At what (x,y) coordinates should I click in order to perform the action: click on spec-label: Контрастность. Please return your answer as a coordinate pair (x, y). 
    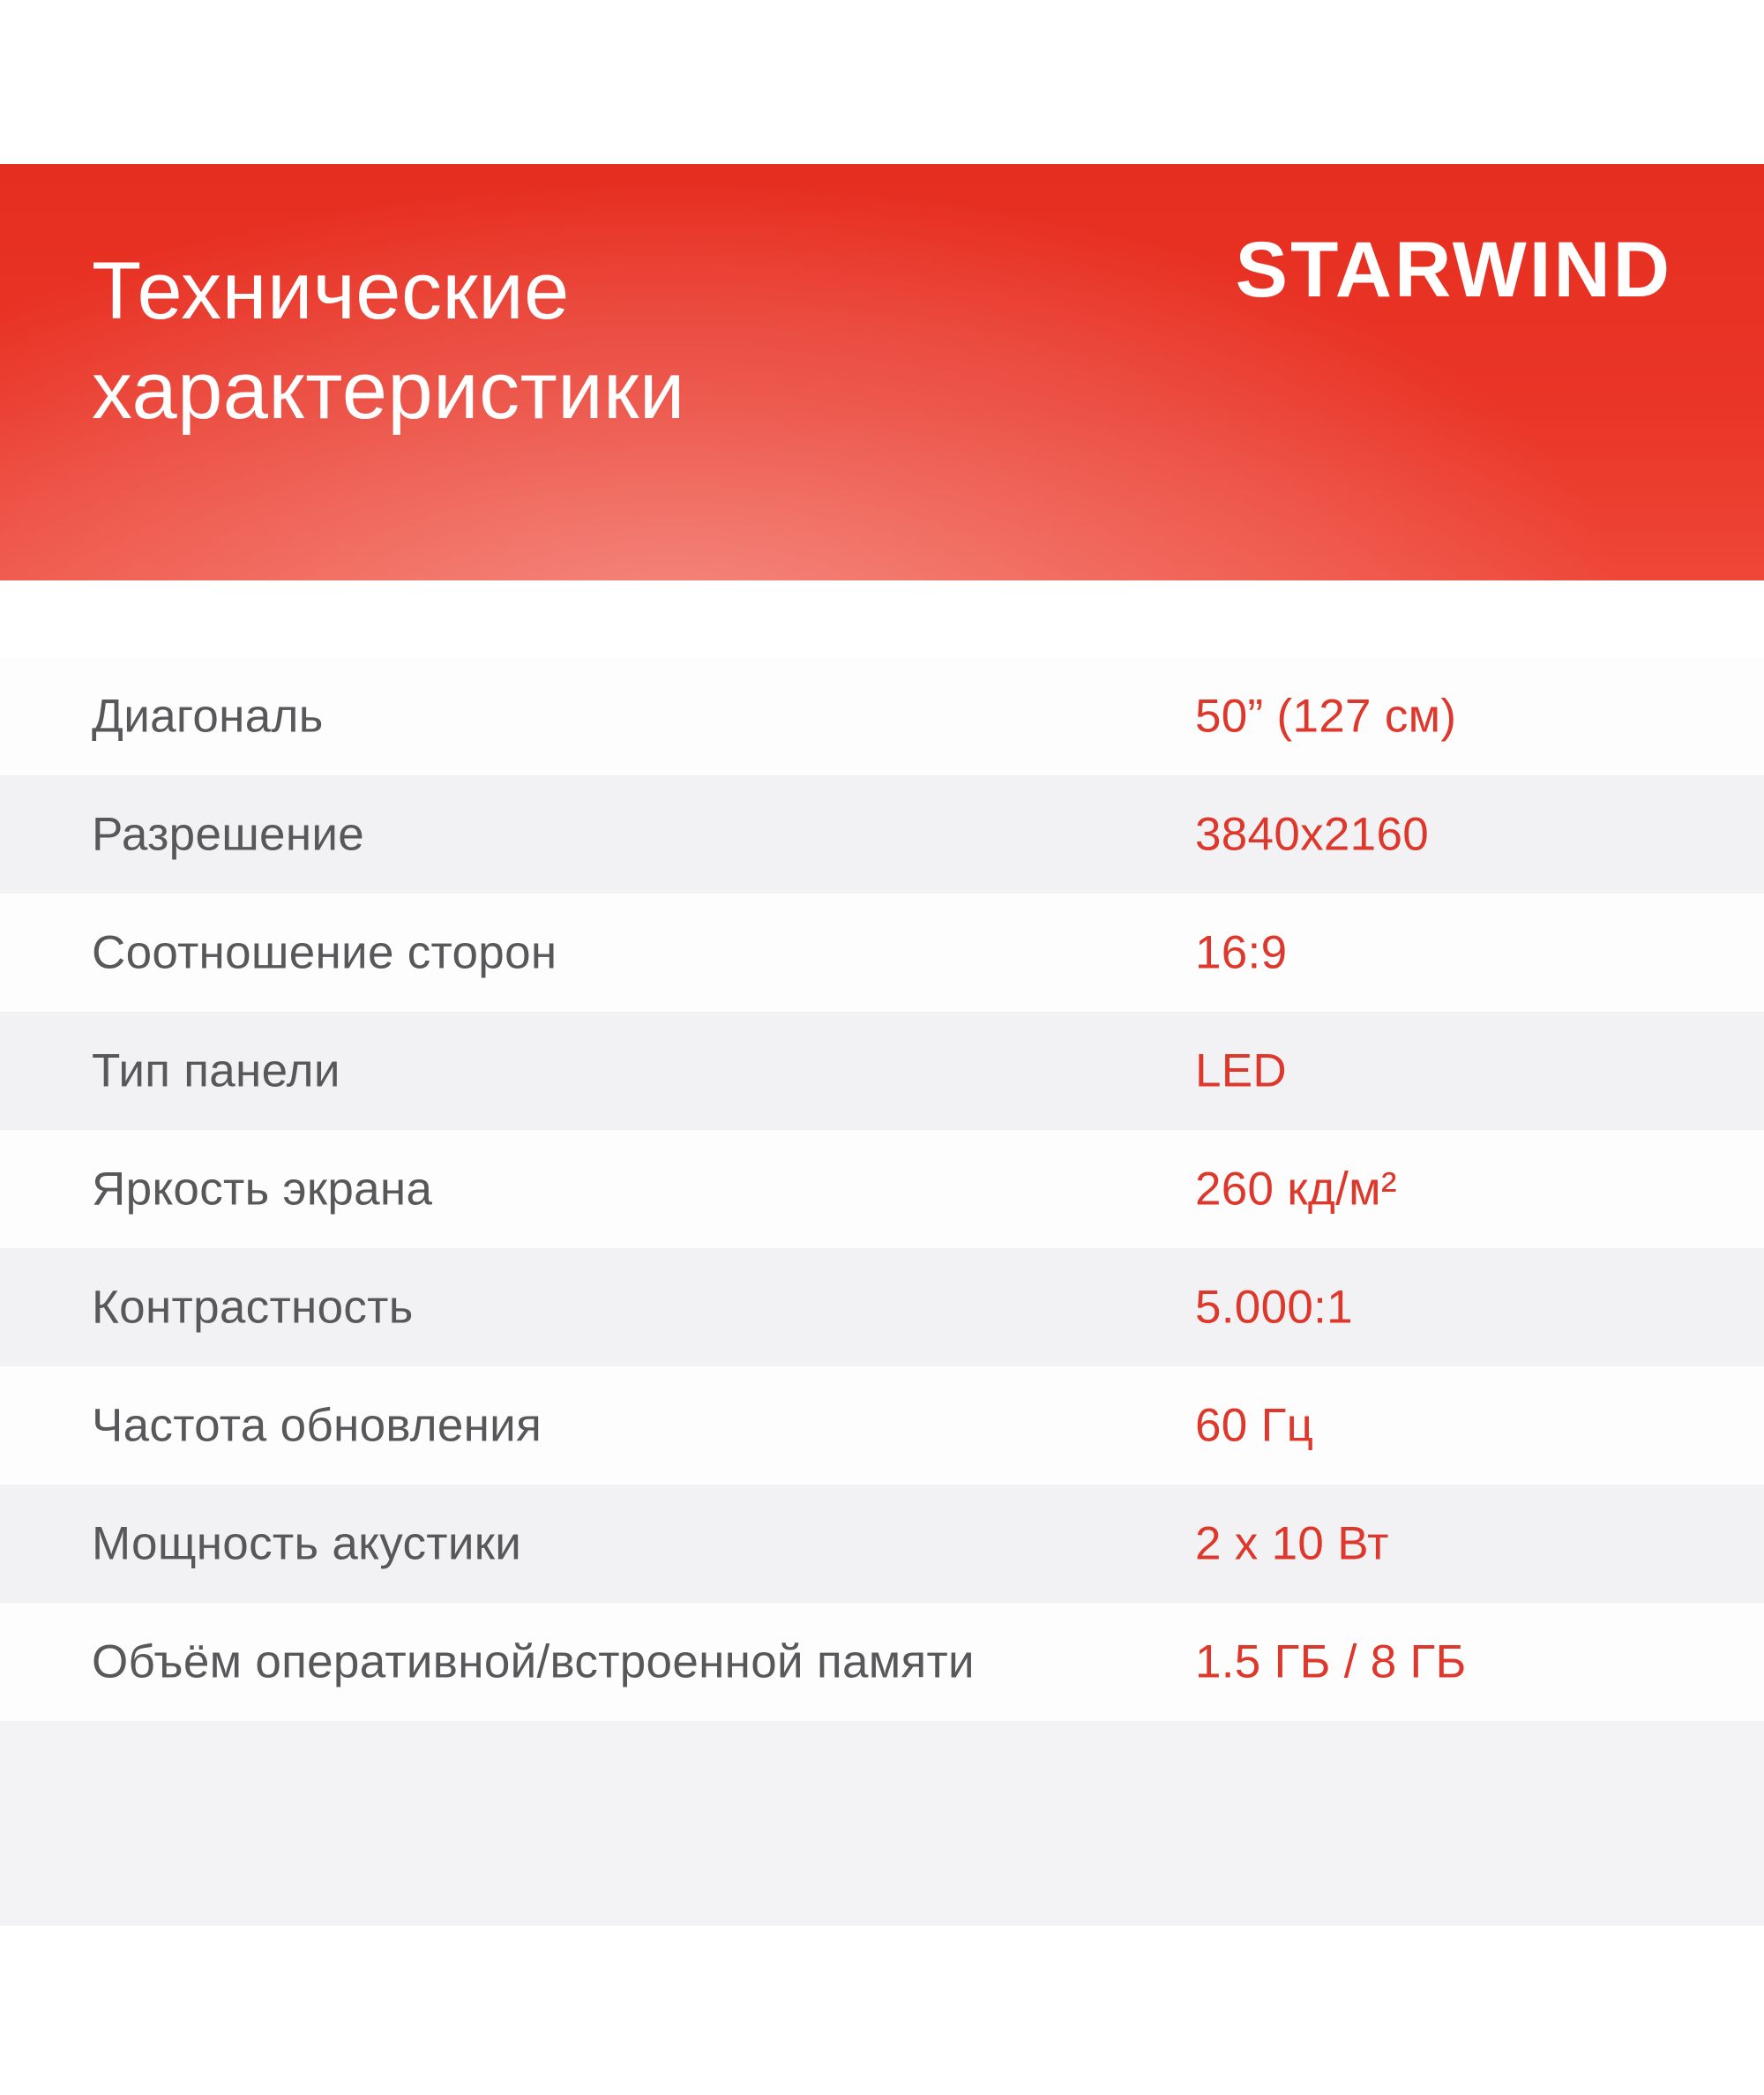
    Looking at the image, I should click on (253, 1307).